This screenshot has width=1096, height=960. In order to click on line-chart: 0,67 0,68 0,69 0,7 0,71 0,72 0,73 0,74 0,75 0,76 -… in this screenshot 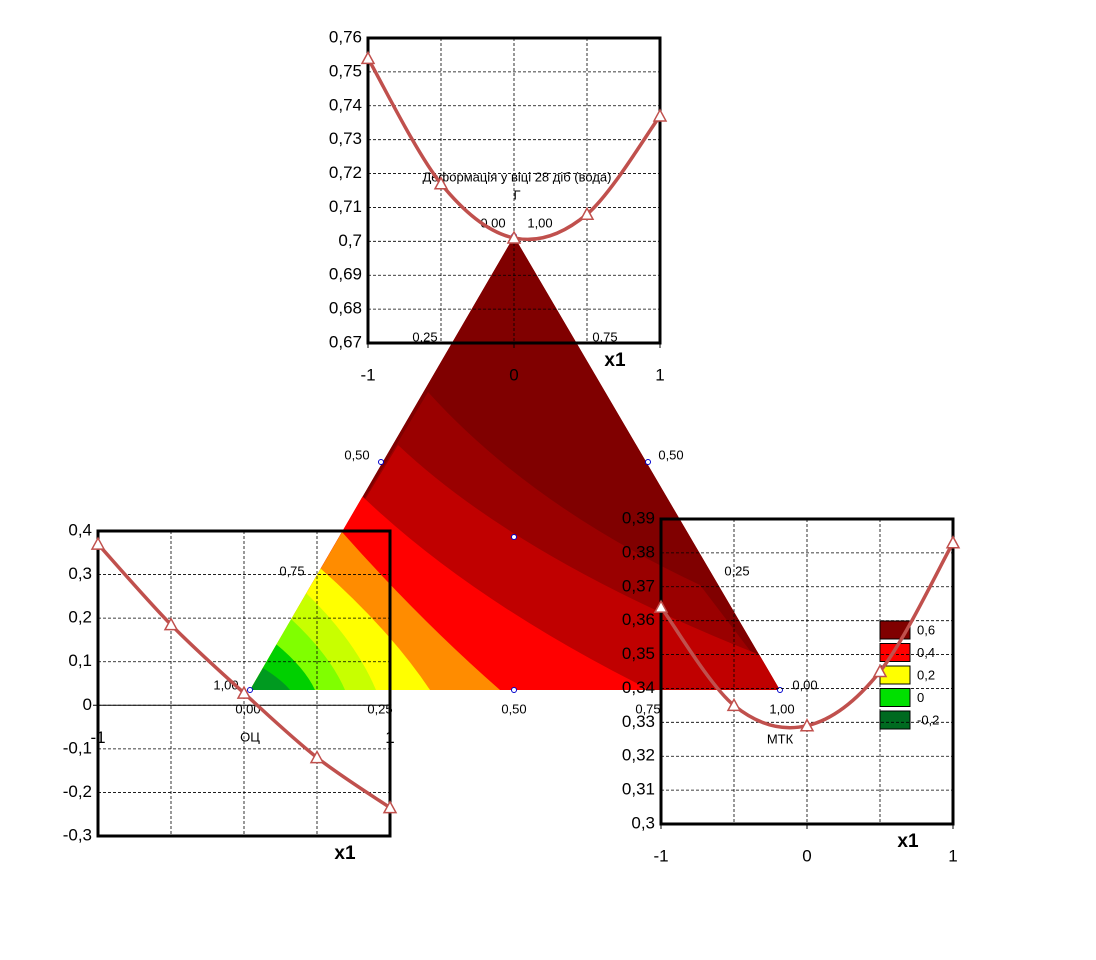, I will do `click(498, 205)`.